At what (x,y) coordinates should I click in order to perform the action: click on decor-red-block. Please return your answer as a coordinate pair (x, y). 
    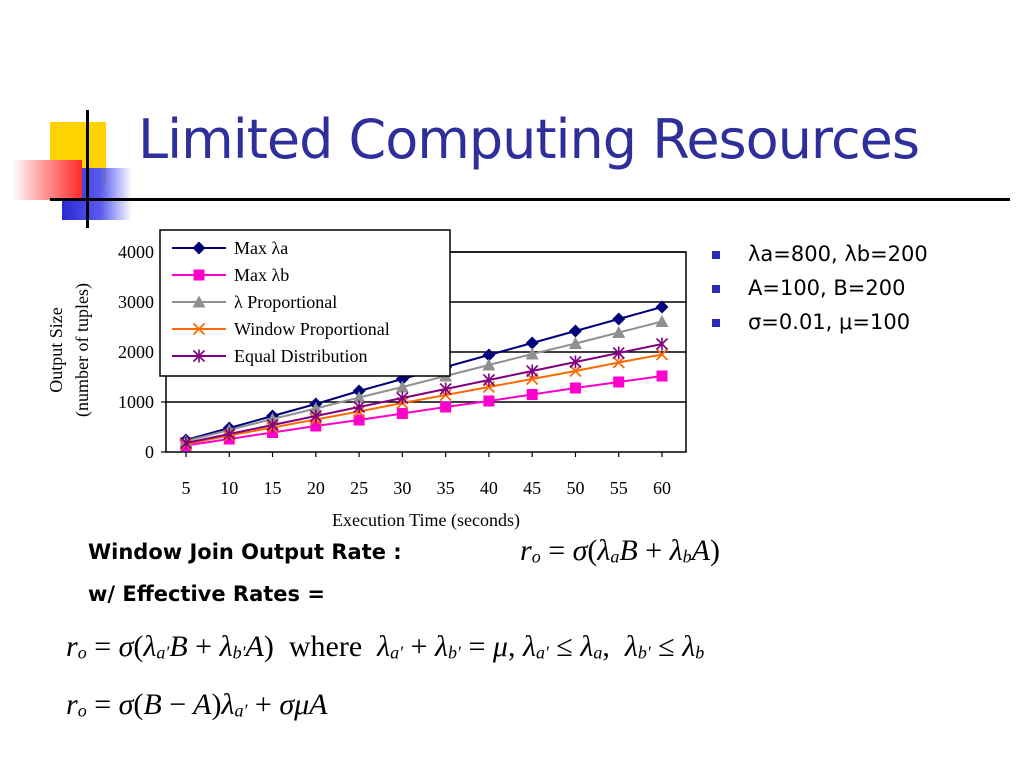
    Looking at the image, I should click on (47, 180).